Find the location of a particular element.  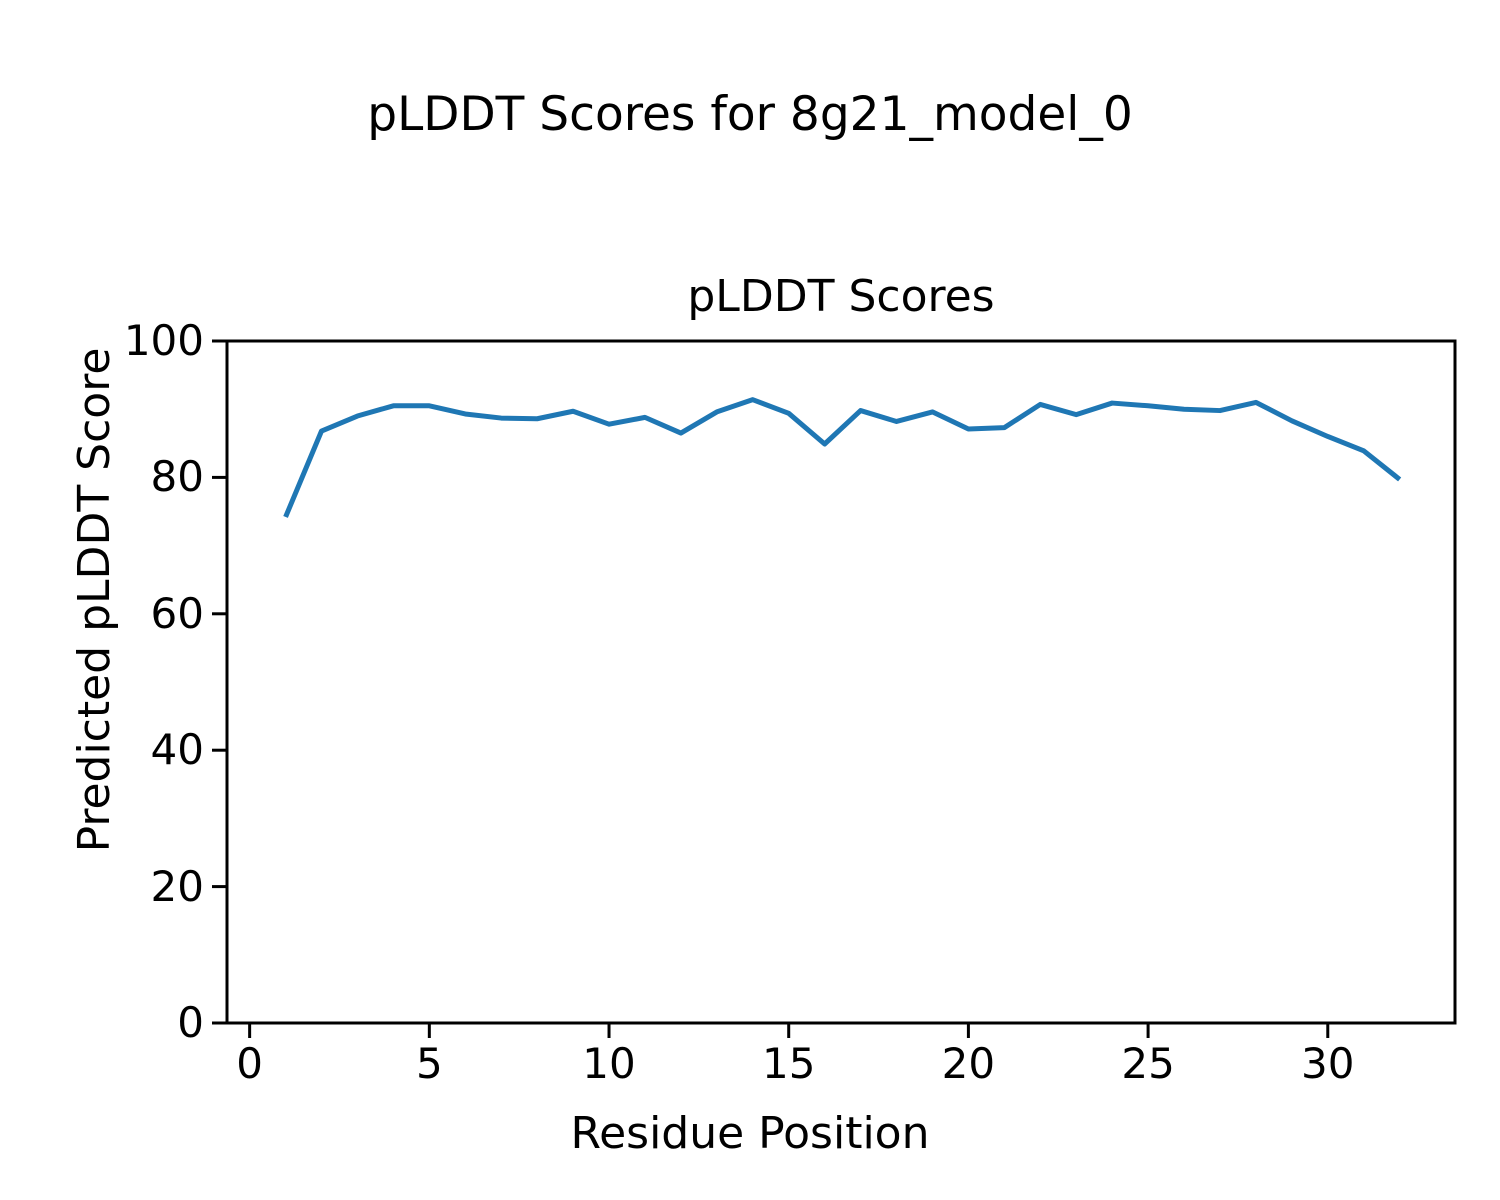

x-tick-label: 10 is located at coordinates (609, 1063).